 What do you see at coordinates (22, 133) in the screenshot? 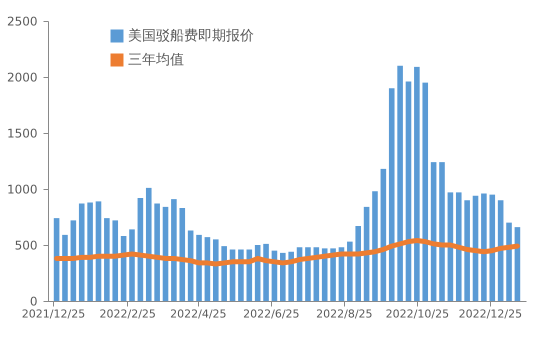
I see `y-tick-label: 1500` at bounding box center [22, 133].